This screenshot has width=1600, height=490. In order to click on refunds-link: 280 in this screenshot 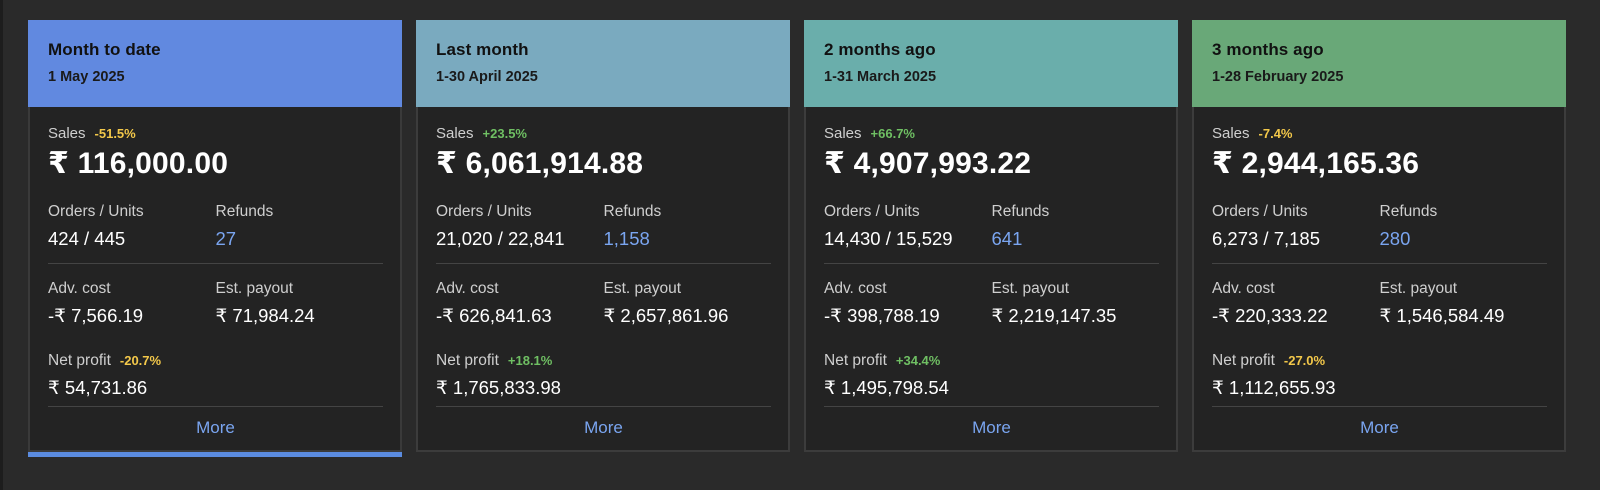, I will do `click(1395, 238)`.